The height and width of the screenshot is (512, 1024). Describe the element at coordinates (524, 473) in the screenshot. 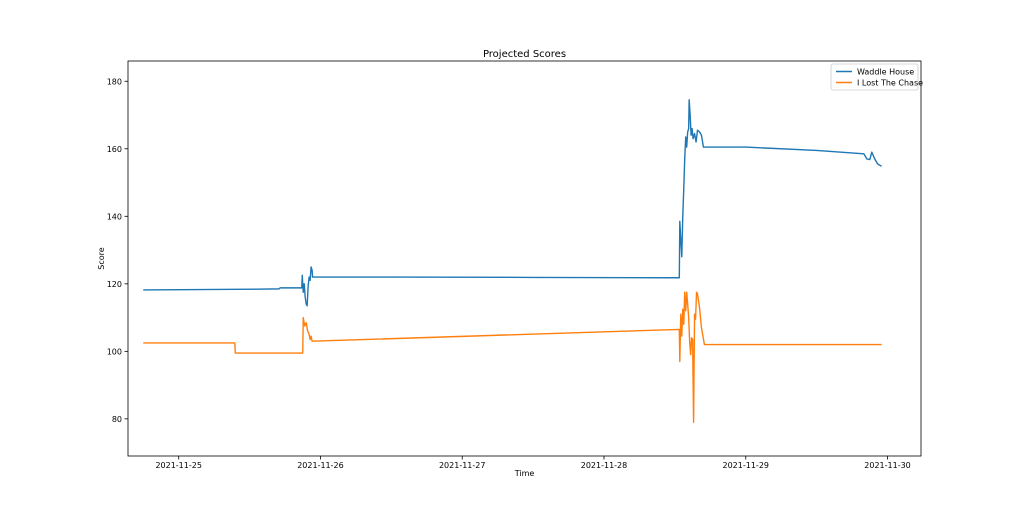

I see `x-axis-label: Time` at that location.